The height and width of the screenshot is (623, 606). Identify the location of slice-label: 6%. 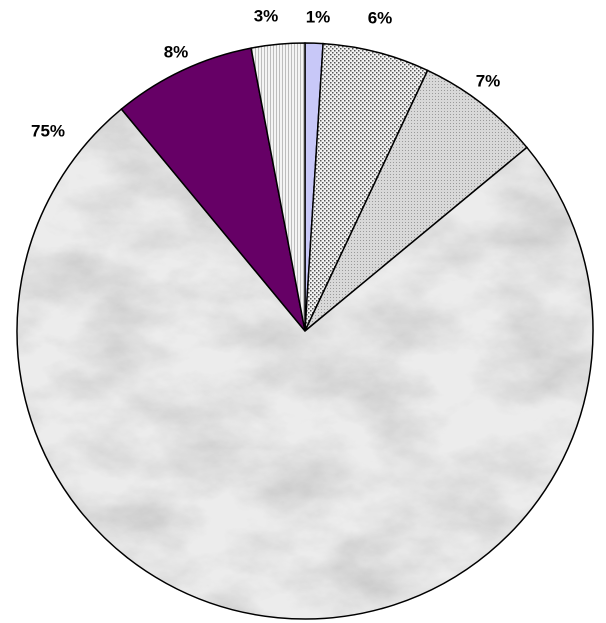
(380, 18).